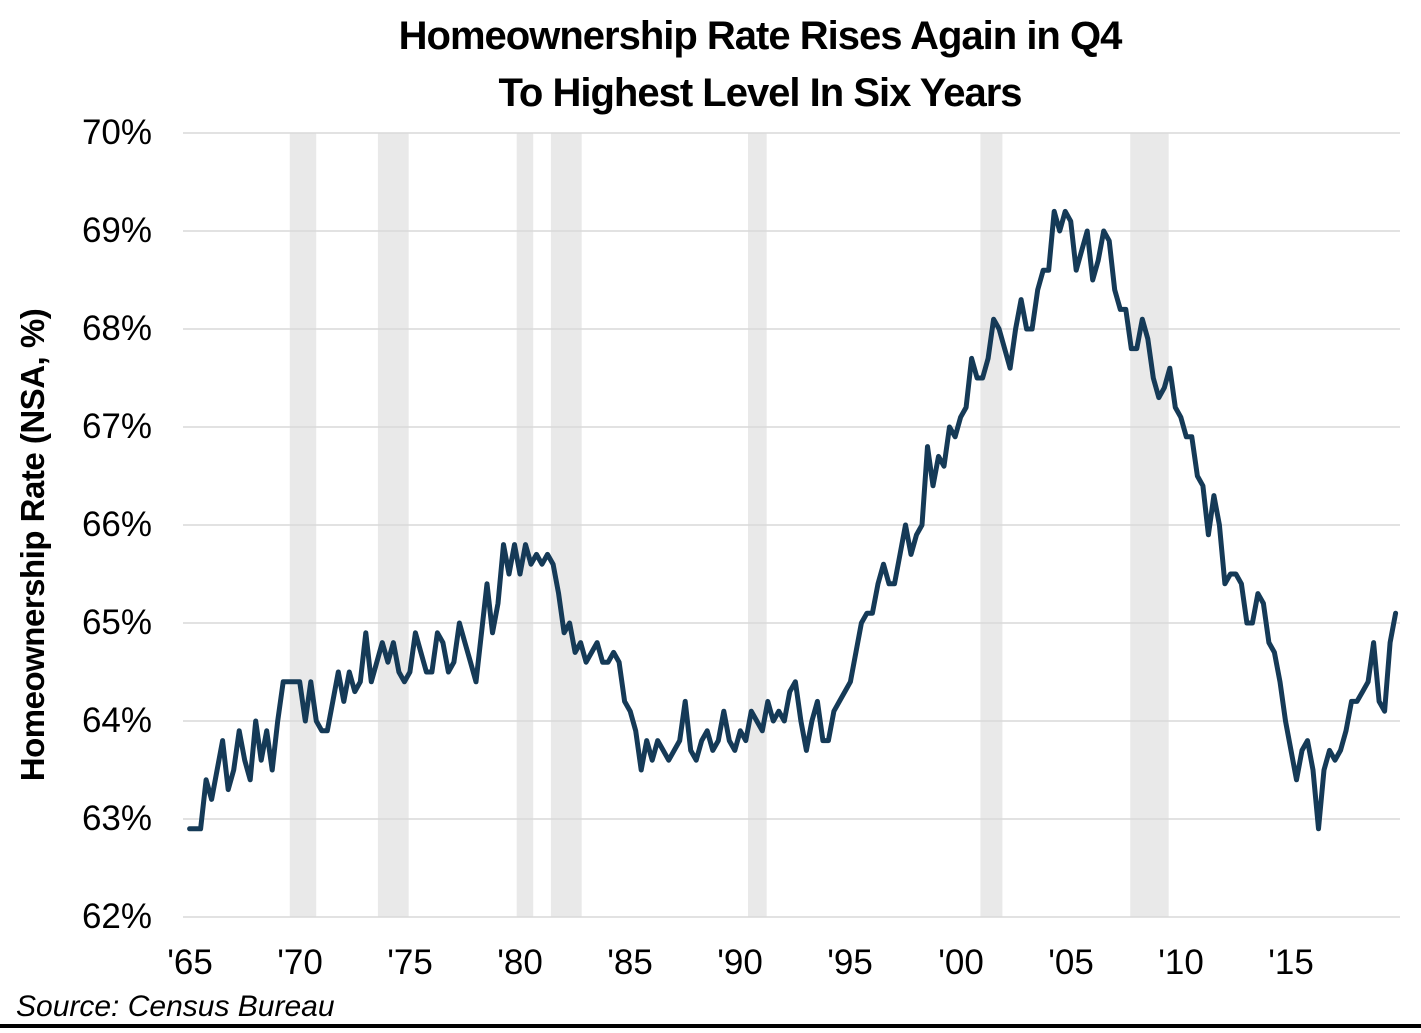 The height and width of the screenshot is (1033, 1421). What do you see at coordinates (116, 132) in the screenshot?
I see `y-tick-label: 70%` at bounding box center [116, 132].